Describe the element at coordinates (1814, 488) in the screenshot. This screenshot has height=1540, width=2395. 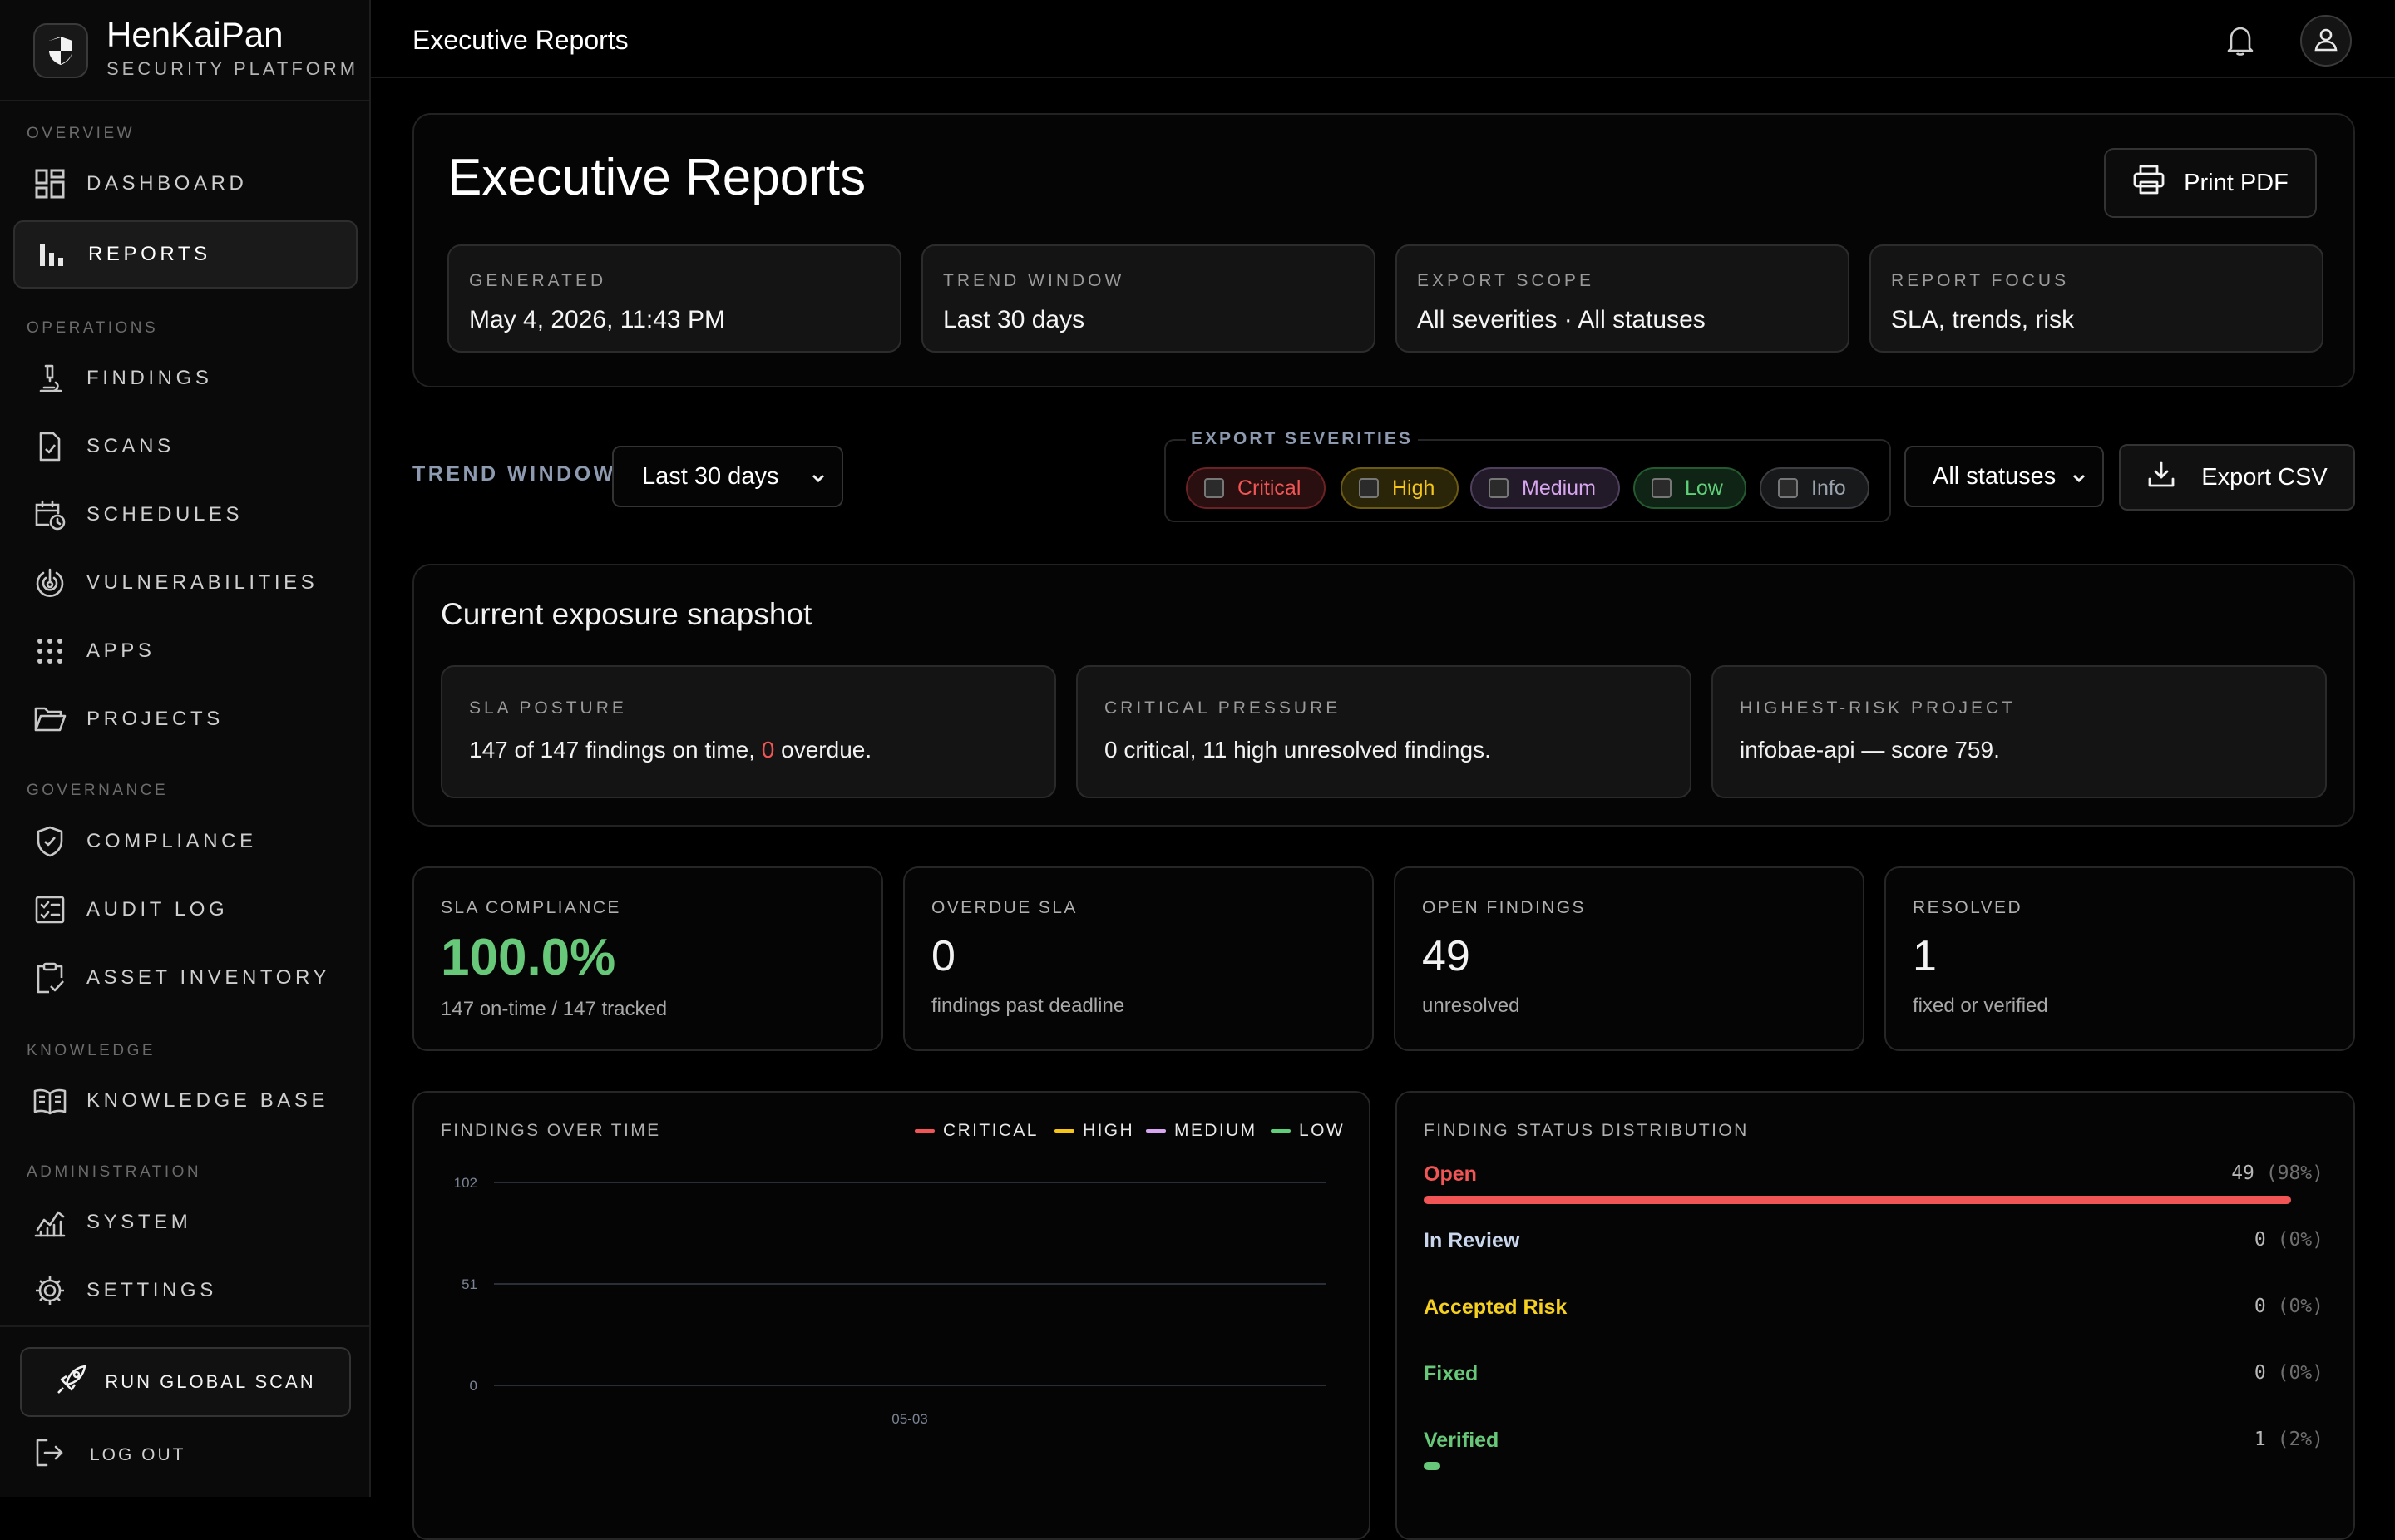
I see `severity-chip-info: Info` at that location.